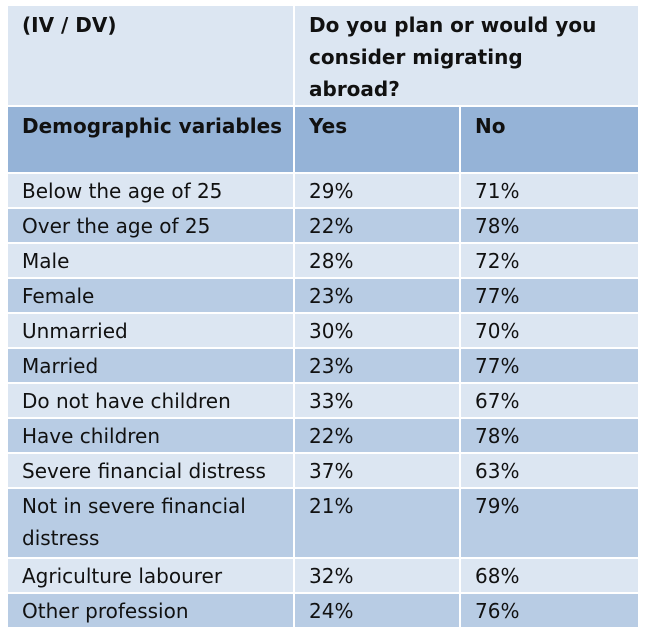 The width and height of the screenshot is (645, 637). What do you see at coordinates (377, 575) in the screenshot?
I see `row-yes-value: 32%` at bounding box center [377, 575].